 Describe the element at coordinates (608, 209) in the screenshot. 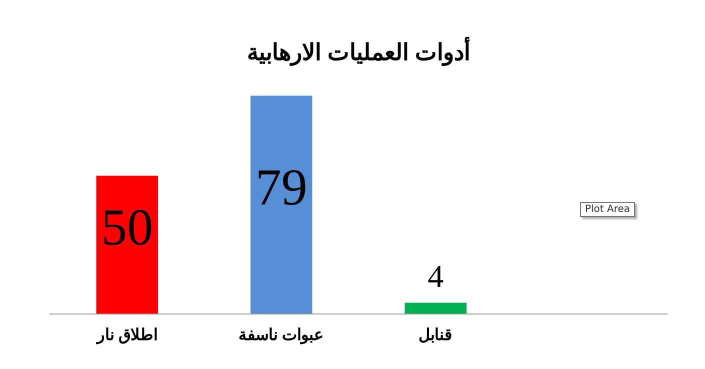

I see `annotation: Plot Area` at that location.